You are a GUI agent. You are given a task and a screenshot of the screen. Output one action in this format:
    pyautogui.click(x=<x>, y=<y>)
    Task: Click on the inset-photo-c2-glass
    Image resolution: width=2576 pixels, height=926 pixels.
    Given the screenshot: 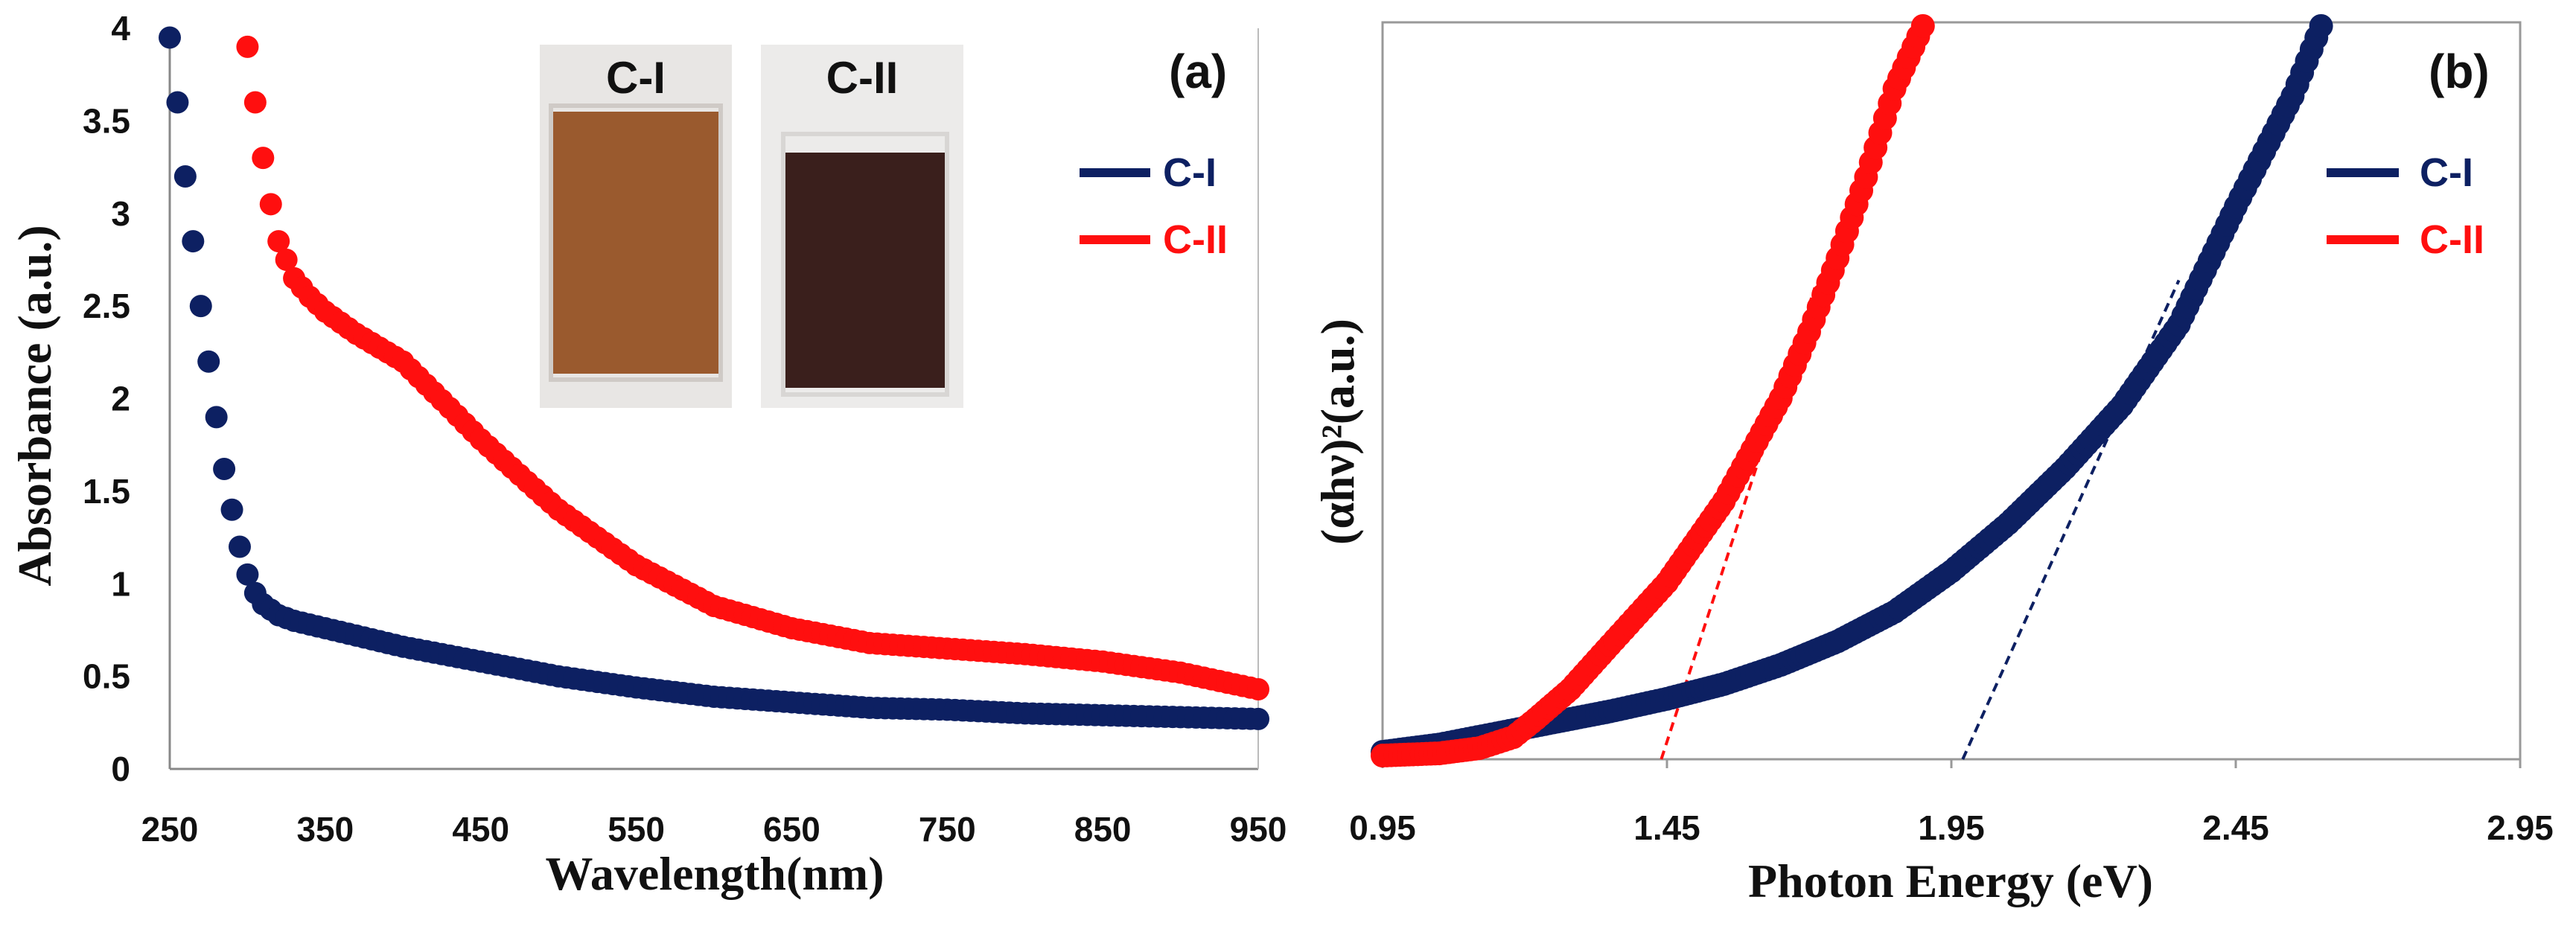 What is the action you would take?
    pyautogui.click(x=865, y=264)
    